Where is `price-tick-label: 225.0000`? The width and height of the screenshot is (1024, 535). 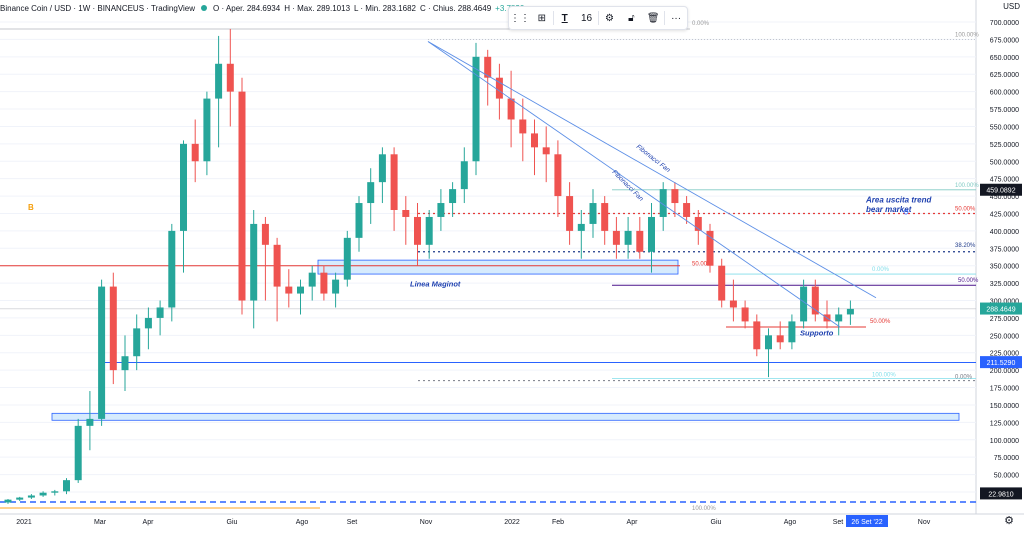
price-tick-label: 225.0000 is located at coordinates (1004, 354).